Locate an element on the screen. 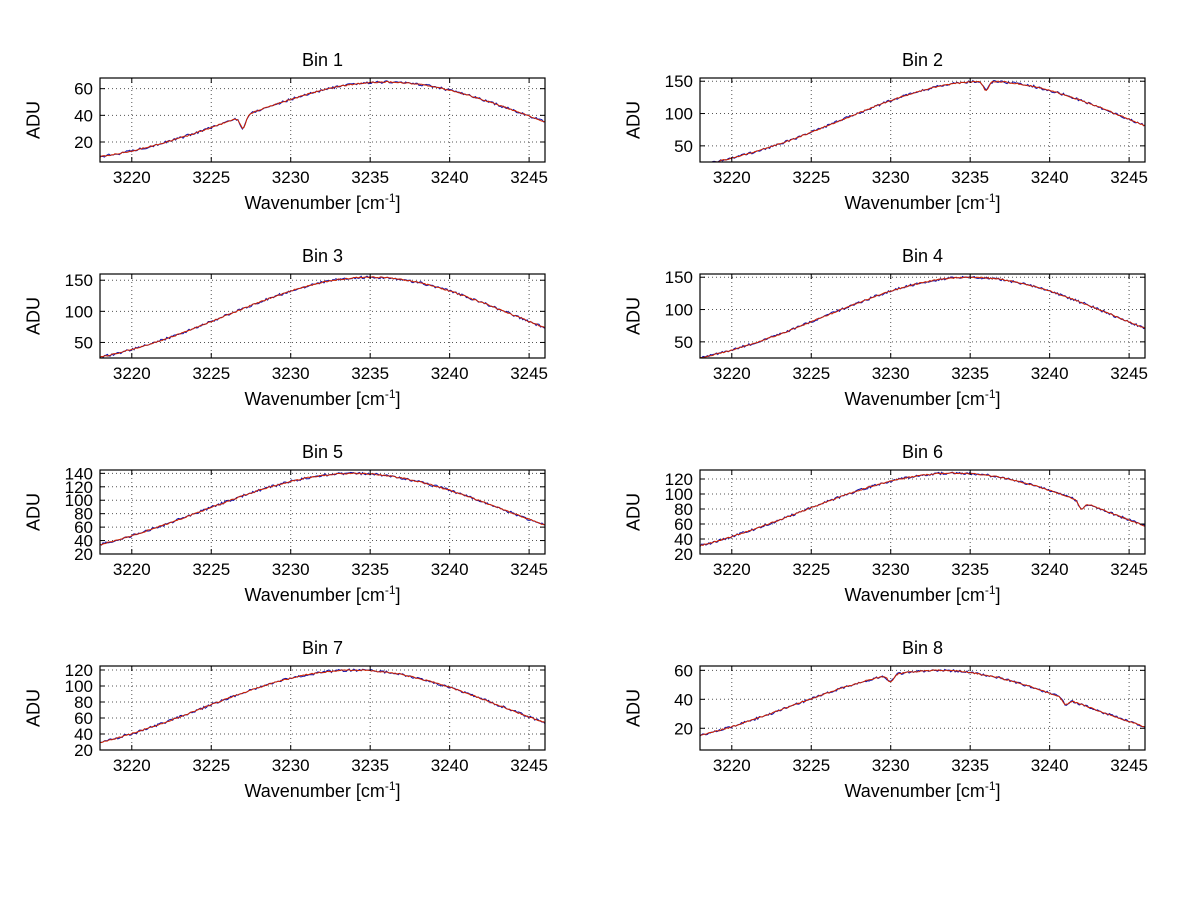  axes-svg: 3220 3225 3230 3235 3240 3245 50 100 150 is located at coordinates (906, 325).